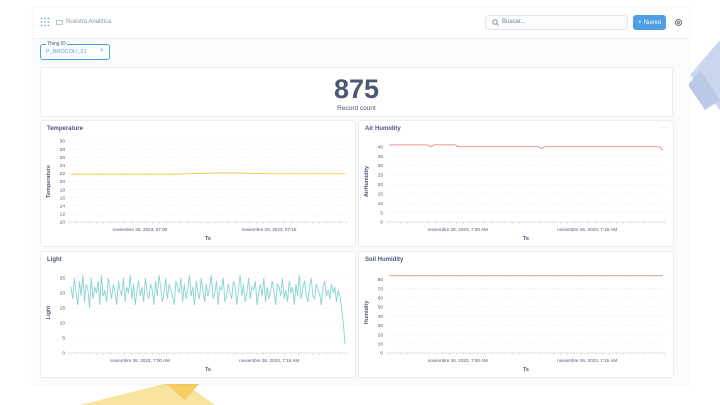 This screenshot has height=405, width=720. What do you see at coordinates (49, 313) in the screenshot?
I see `y-axis-label: Light` at bounding box center [49, 313].